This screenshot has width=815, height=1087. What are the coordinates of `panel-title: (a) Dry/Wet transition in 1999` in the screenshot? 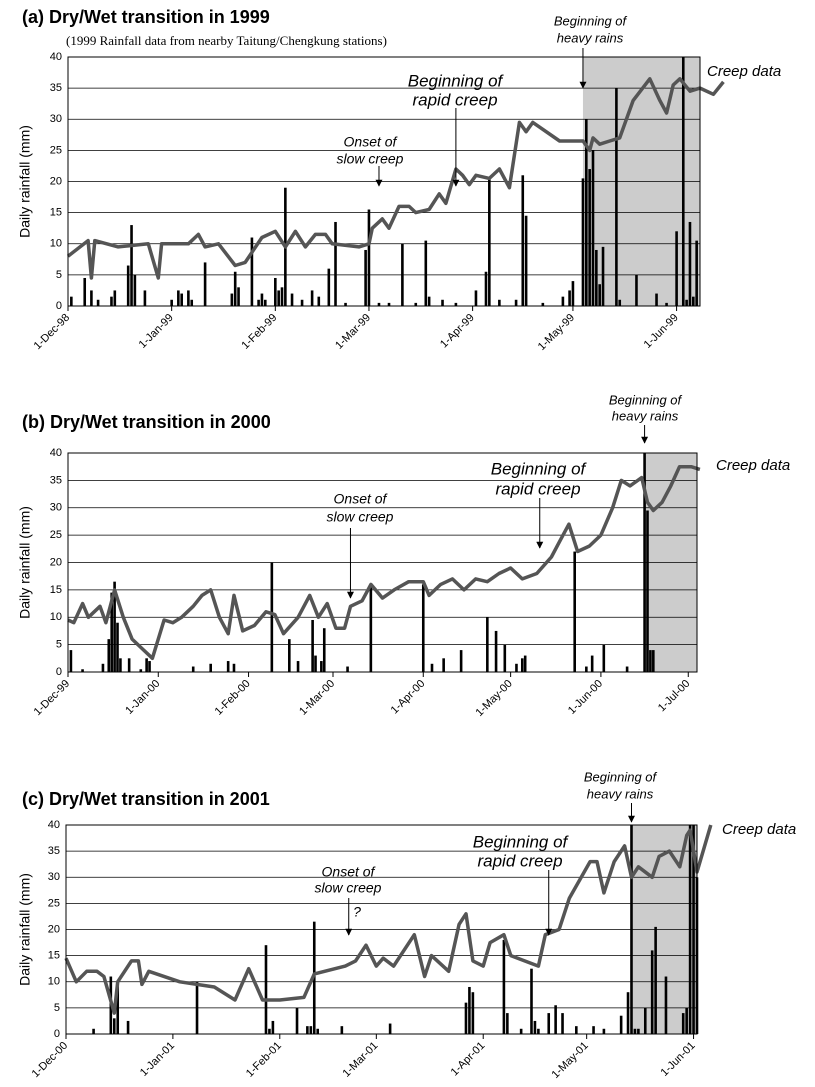 It's located at (146, 17).